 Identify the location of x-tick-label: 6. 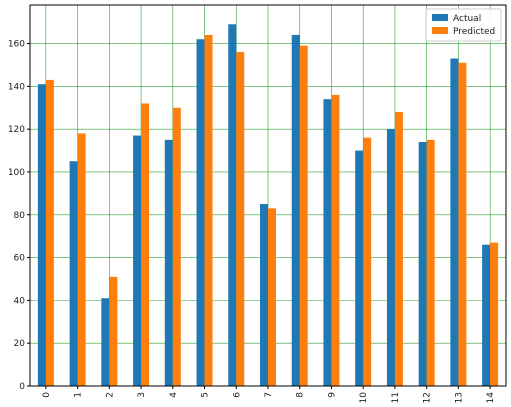
(237, 395).